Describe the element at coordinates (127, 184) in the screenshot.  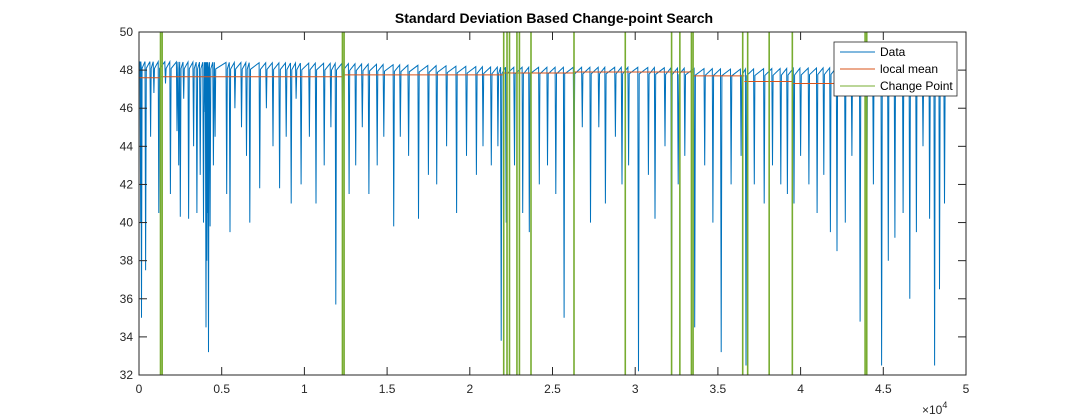
I see `y-tick-label-5: 42` at that location.